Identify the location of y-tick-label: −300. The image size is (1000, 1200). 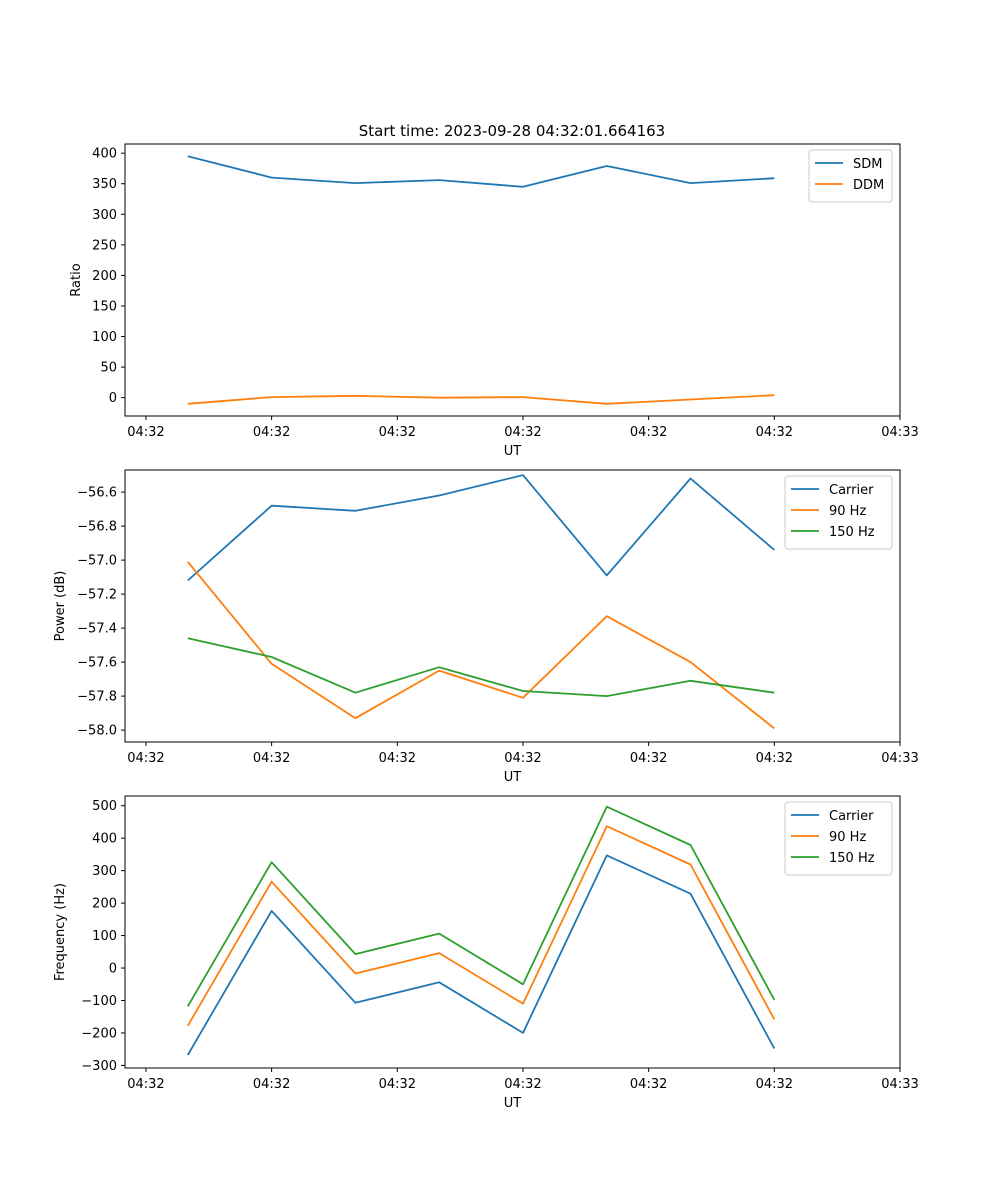
(99, 1066).